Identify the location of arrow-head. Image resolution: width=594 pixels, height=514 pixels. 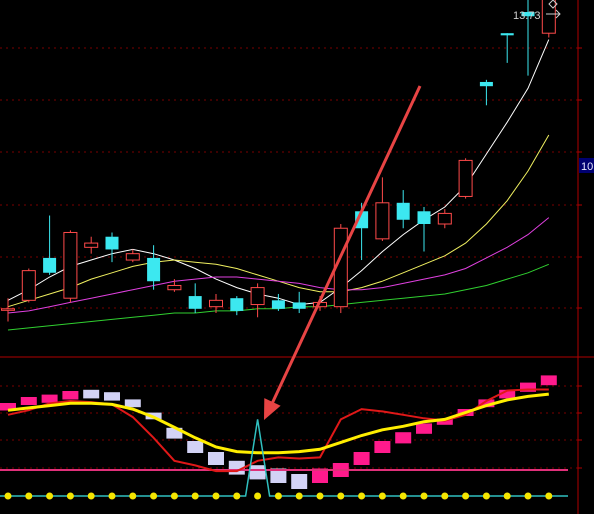
(272, 409).